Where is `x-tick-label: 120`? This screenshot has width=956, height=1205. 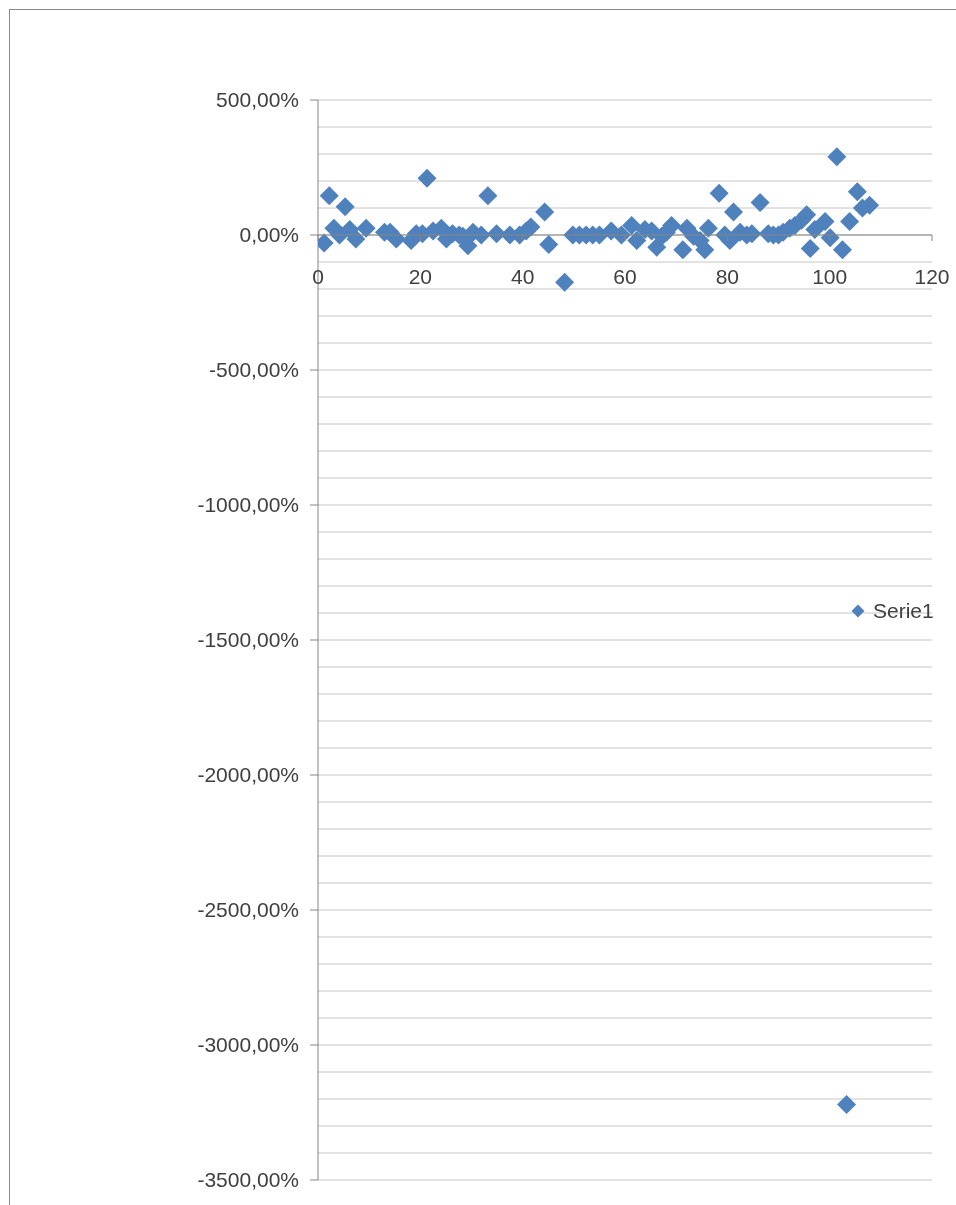
x-tick-label: 120 is located at coordinates (932, 277).